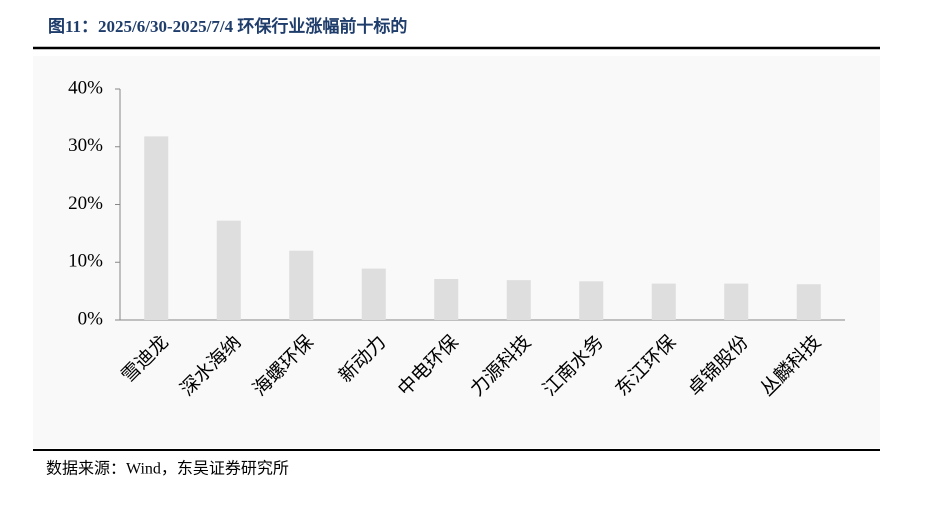  What do you see at coordinates (91, 318) in the screenshot?
I see `y-tick-label: 0%` at bounding box center [91, 318].